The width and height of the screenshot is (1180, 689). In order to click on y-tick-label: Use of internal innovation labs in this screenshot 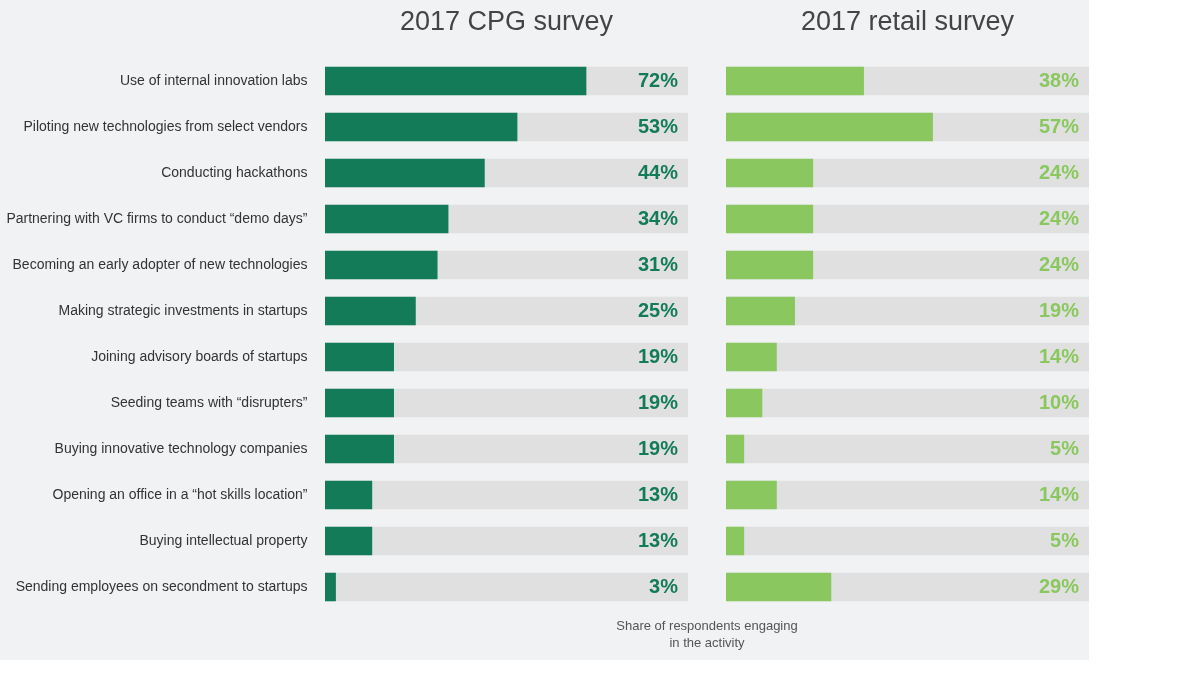, I will do `click(213, 80)`.